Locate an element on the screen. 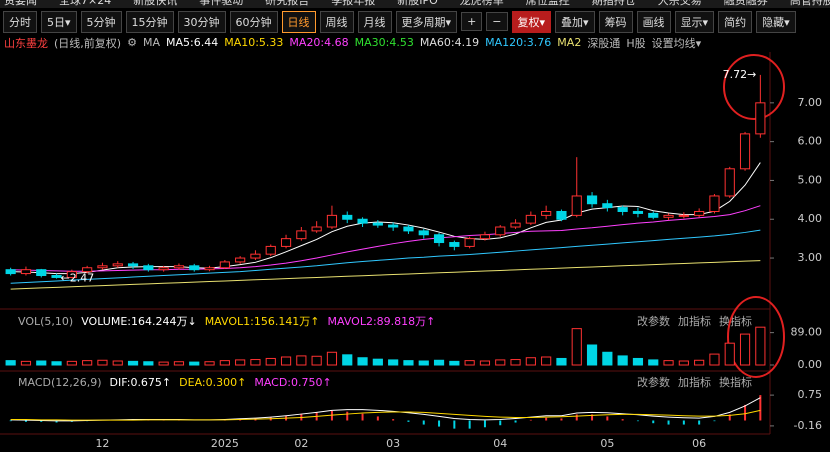  menu-item: 席位监控 is located at coordinates (547, 3).